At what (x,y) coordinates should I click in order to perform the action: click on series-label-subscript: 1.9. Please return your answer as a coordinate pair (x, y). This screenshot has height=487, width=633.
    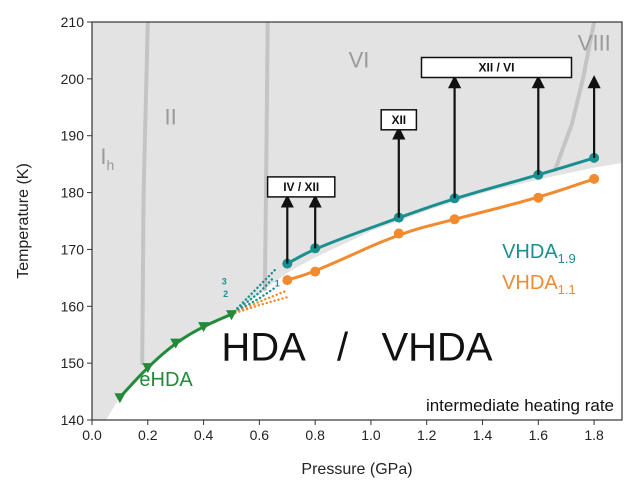
    Looking at the image, I should click on (567, 258).